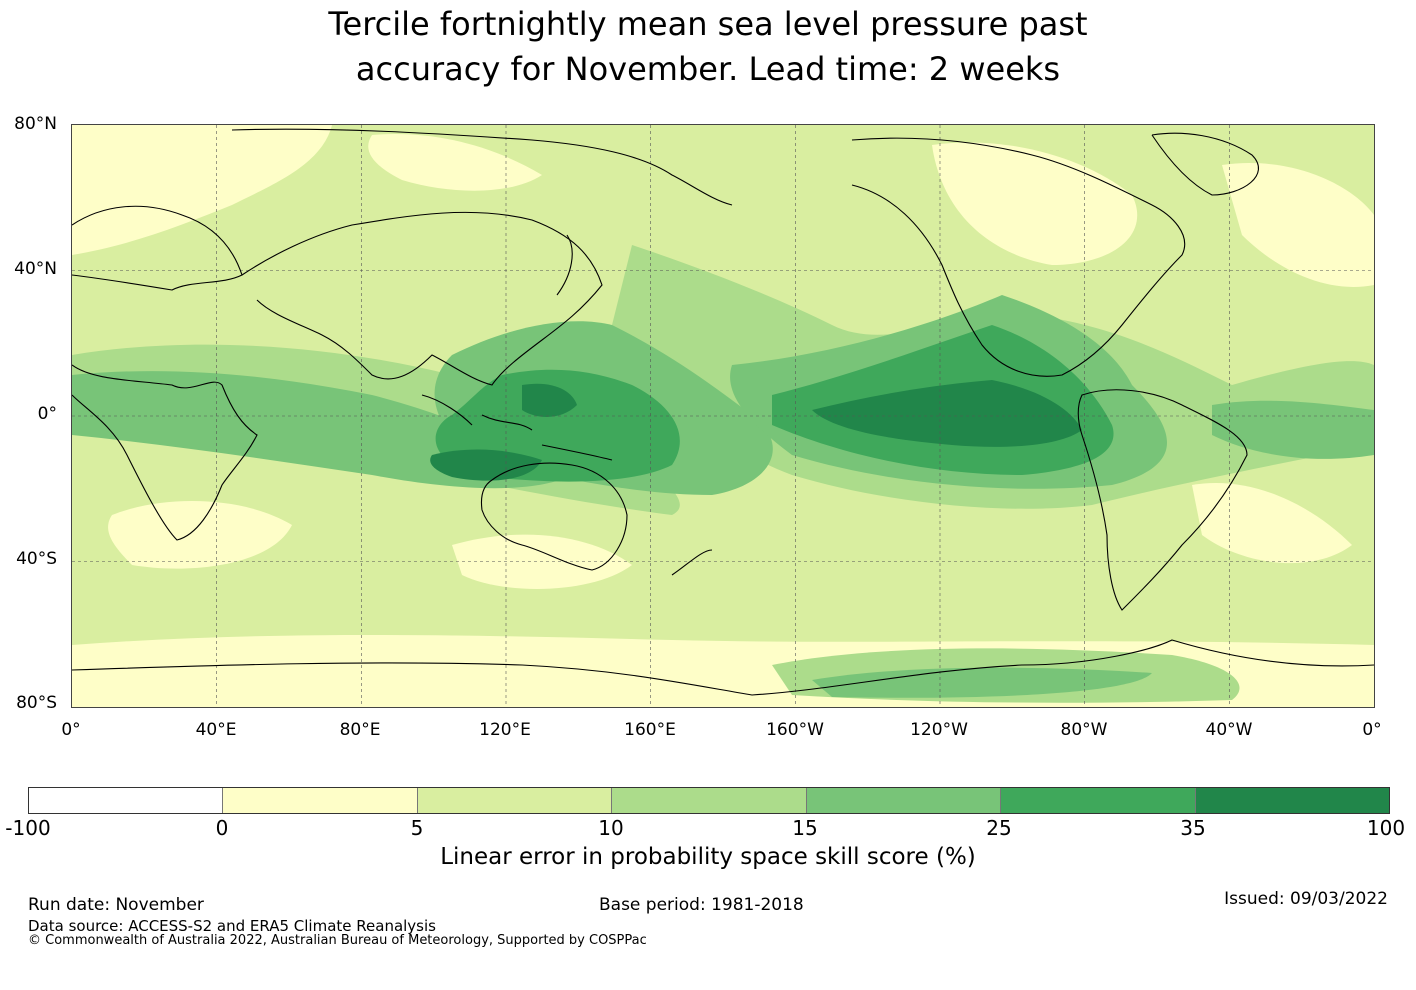 This screenshot has width=1416, height=990. I want to click on colorbar-tick: -100, so click(28, 828).